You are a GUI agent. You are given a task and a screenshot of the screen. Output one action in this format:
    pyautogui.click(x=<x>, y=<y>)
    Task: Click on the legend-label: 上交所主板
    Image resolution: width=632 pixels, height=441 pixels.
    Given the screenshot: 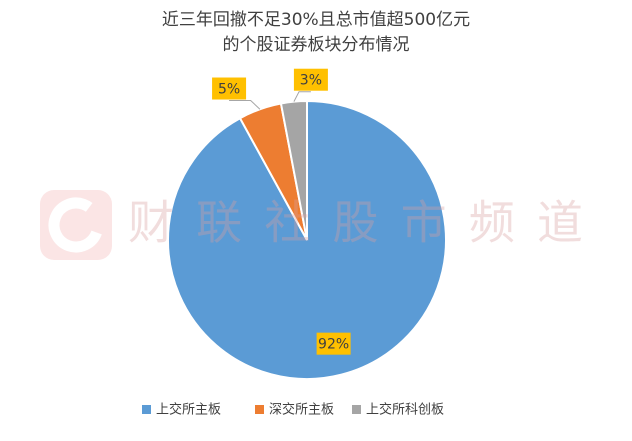 What is the action you would take?
    pyautogui.click(x=188, y=410)
    